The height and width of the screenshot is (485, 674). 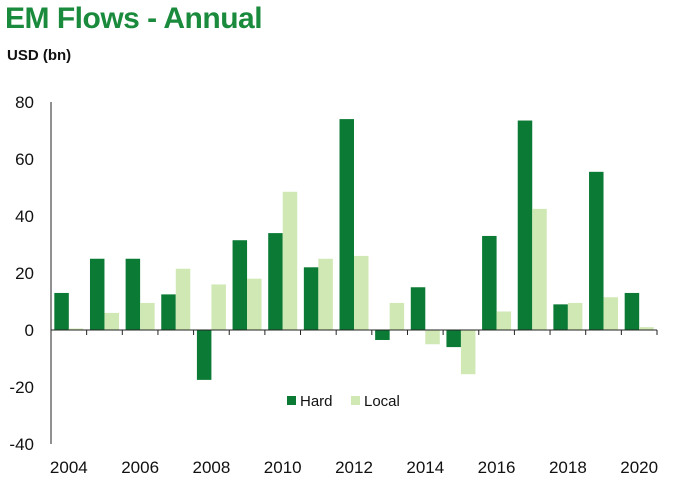 I want to click on bar-local-2016, so click(x=504, y=320).